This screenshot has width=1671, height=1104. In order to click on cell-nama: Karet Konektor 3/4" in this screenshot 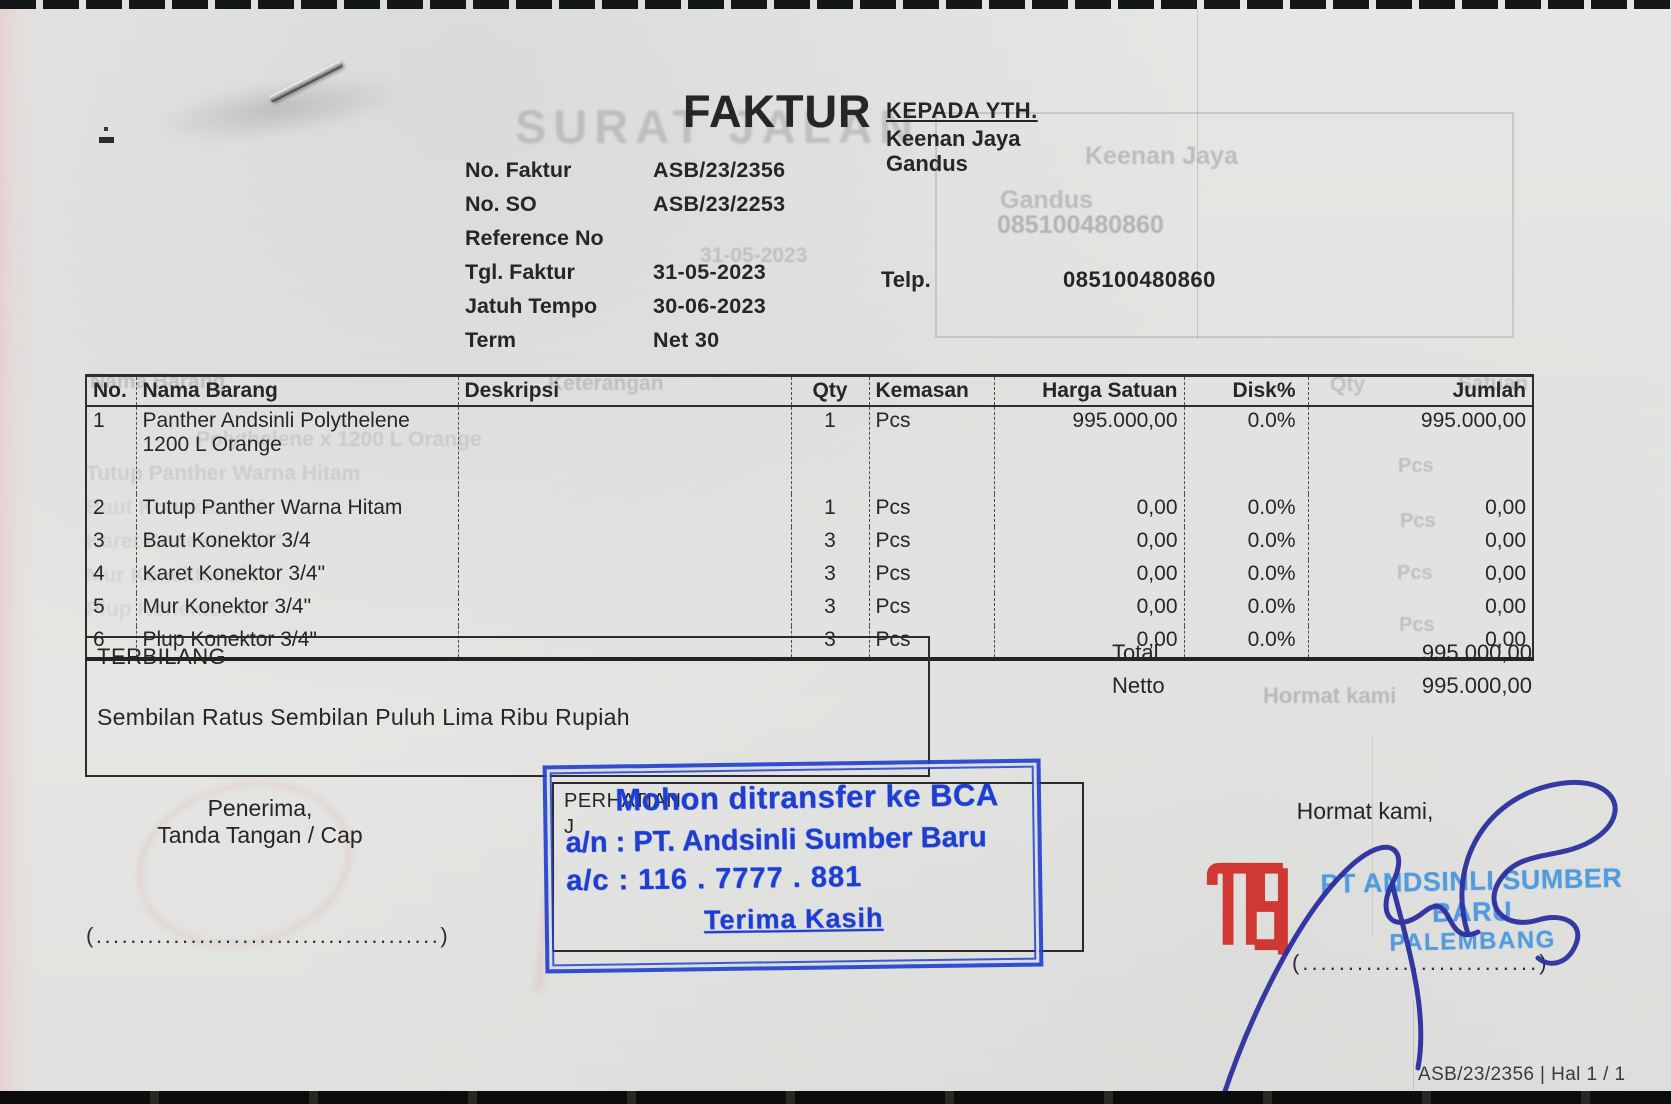, I will do `click(296, 576)`.